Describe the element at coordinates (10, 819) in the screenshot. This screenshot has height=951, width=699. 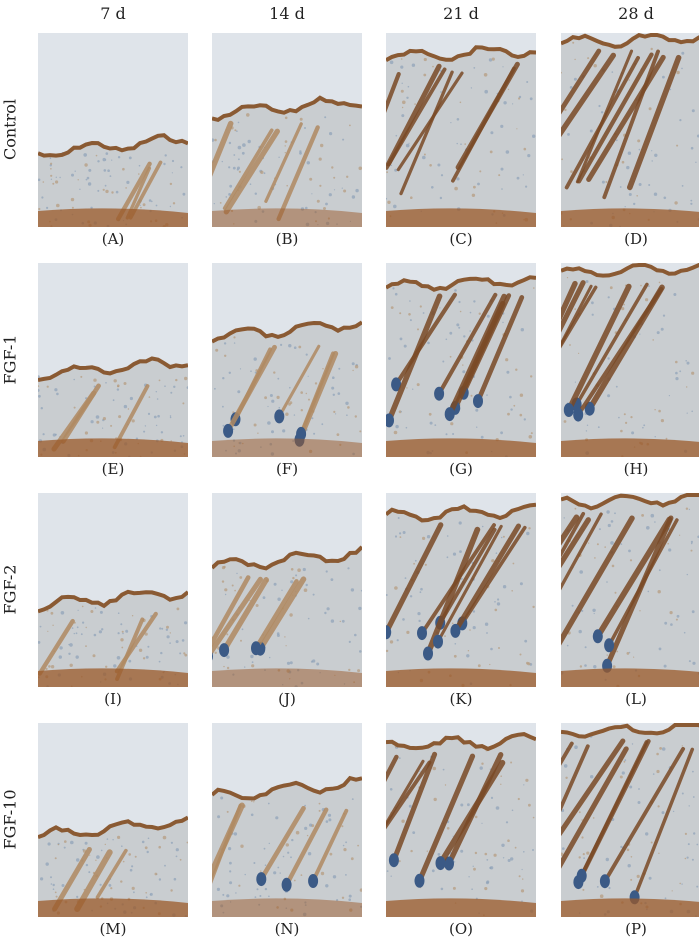
I see `row-label-fgf-10: FGF-10` at that location.